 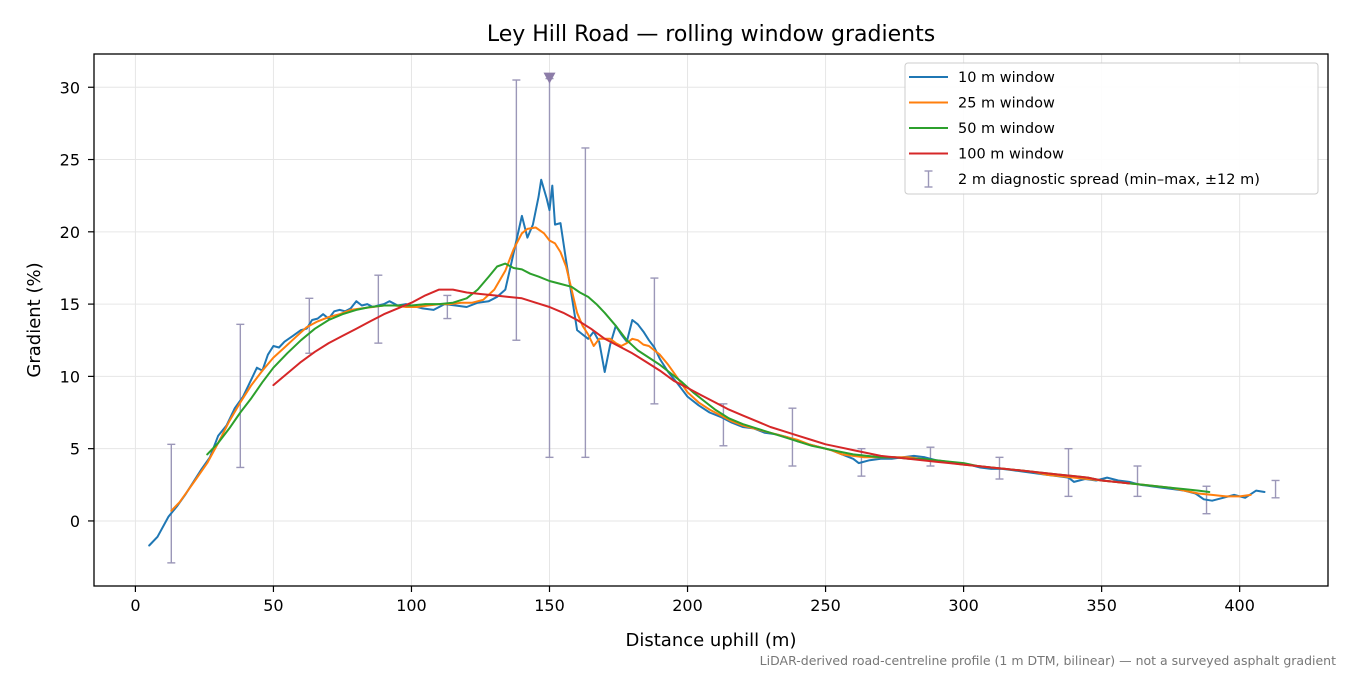 I want to click on x-tick-label: 300, so click(x=963, y=605).